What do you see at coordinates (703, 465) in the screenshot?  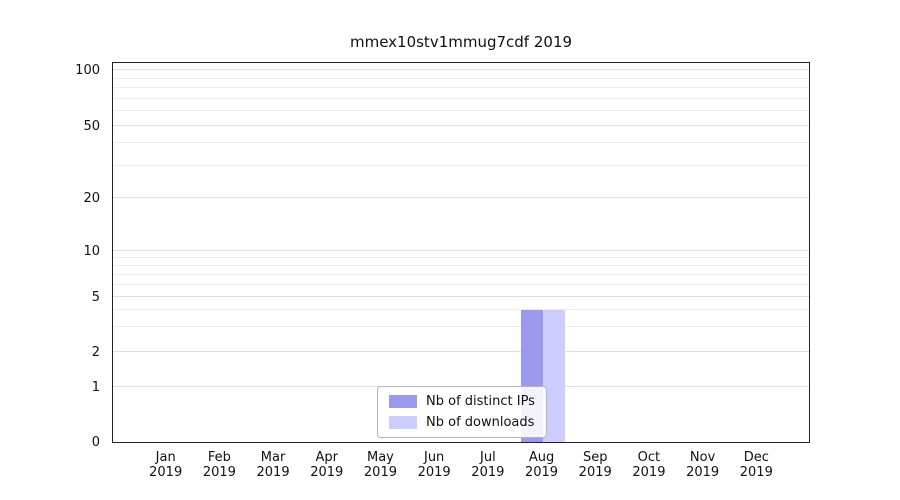 I see `x-tick-label: Nov 2019` at bounding box center [703, 465].